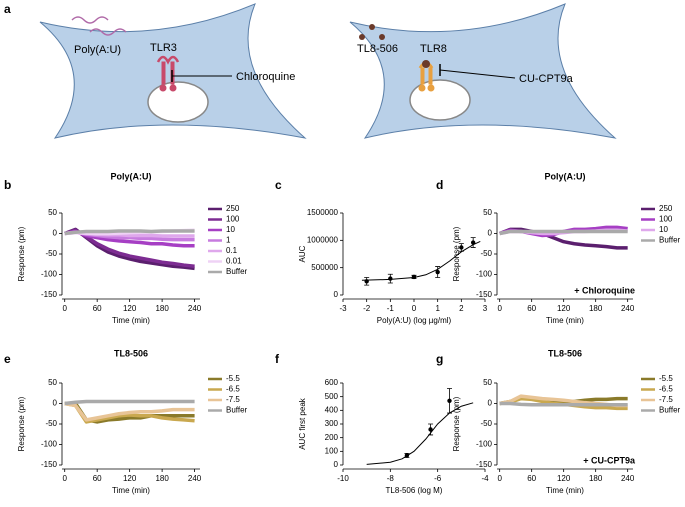 This screenshot has height=507, width=685. What do you see at coordinates (302, 253) in the screenshot?
I see `y-axis-label: AUC` at bounding box center [302, 253].